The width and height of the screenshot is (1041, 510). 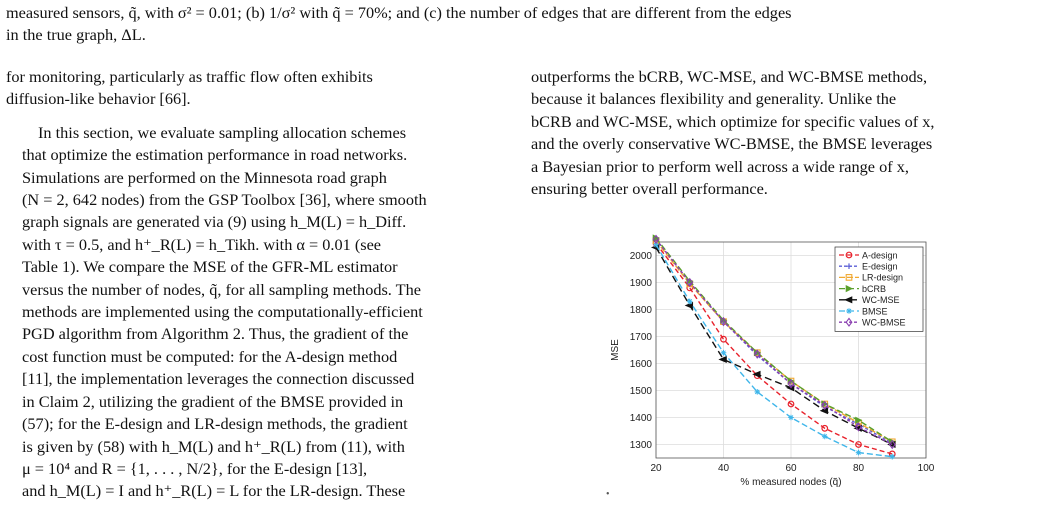 I want to click on legend-marker-bcrb, so click(x=849, y=288).